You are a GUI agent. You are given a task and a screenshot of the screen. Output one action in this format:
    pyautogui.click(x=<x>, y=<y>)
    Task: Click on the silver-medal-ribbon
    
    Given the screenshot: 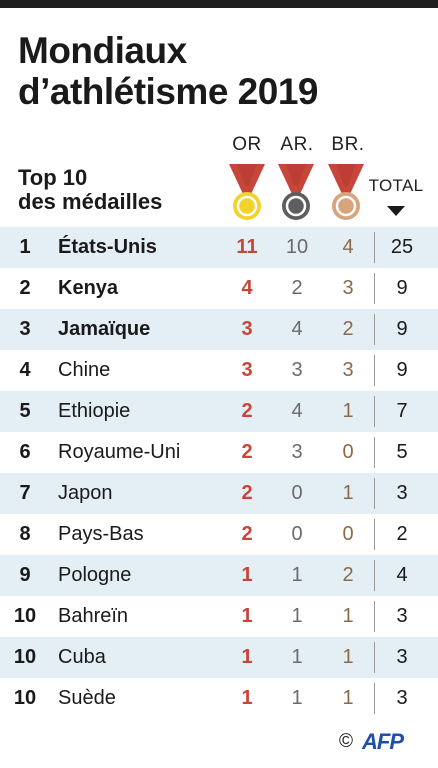 What is the action you would take?
    pyautogui.click(x=296, y=179)
    